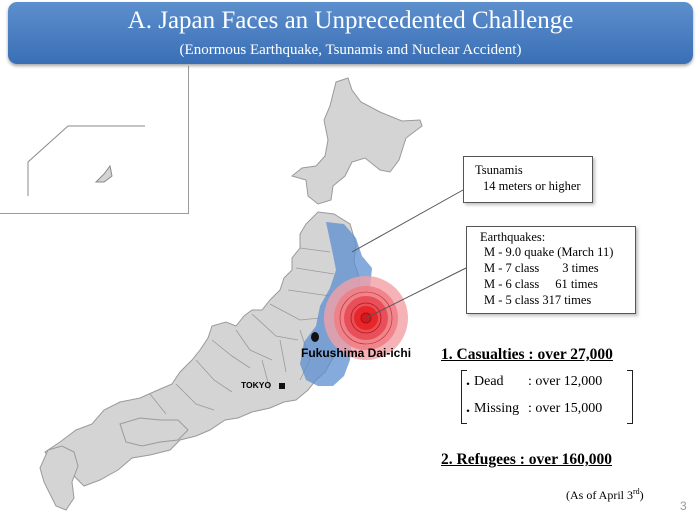  I want to click on quake-mag: M - 5 class, so click(512, 300).